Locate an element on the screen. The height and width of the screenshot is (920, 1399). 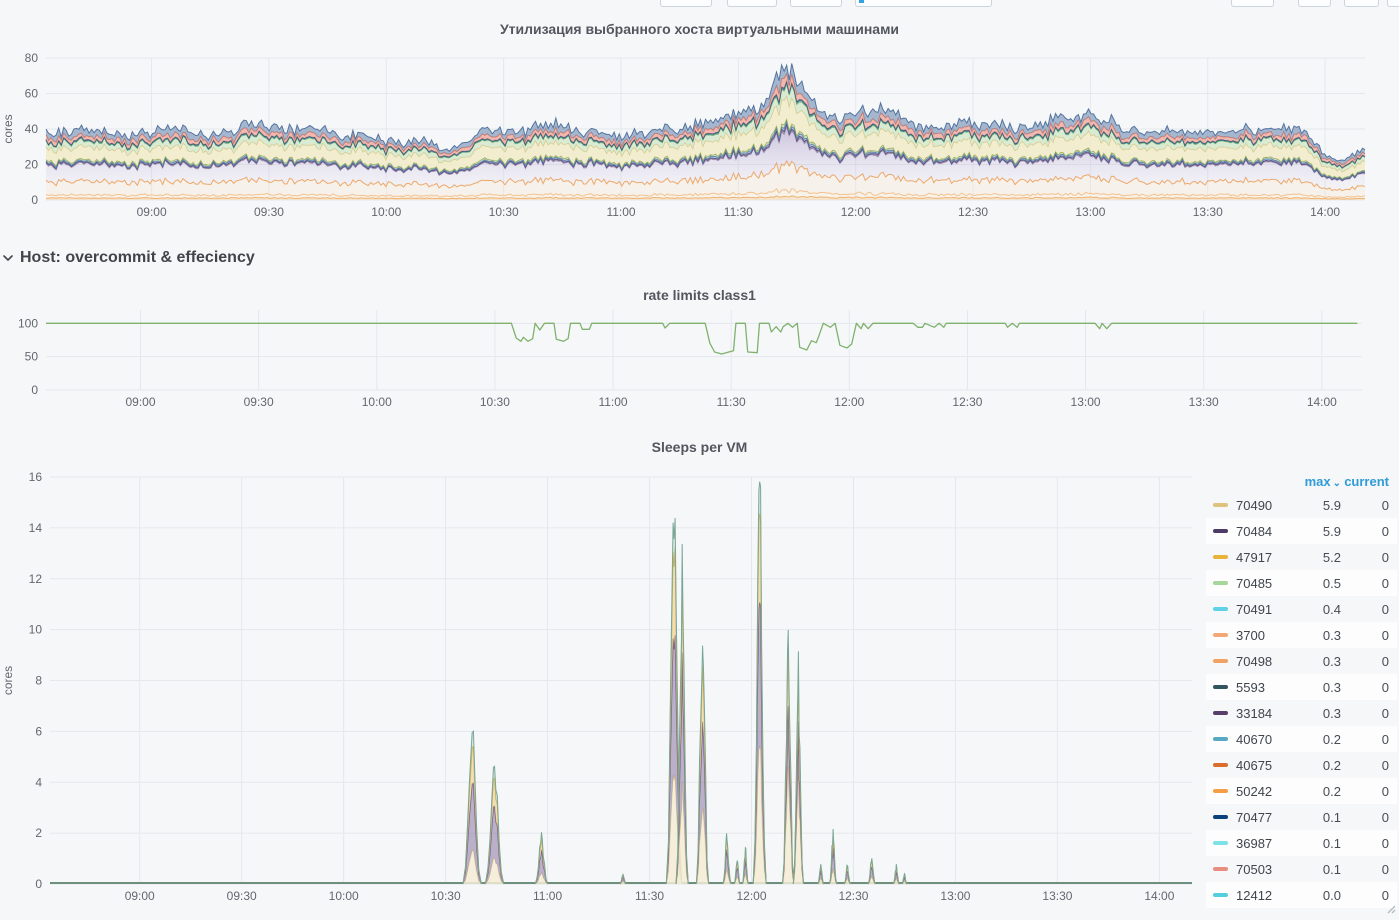
series-name: 70490 is located at coordinates (1254, 505).